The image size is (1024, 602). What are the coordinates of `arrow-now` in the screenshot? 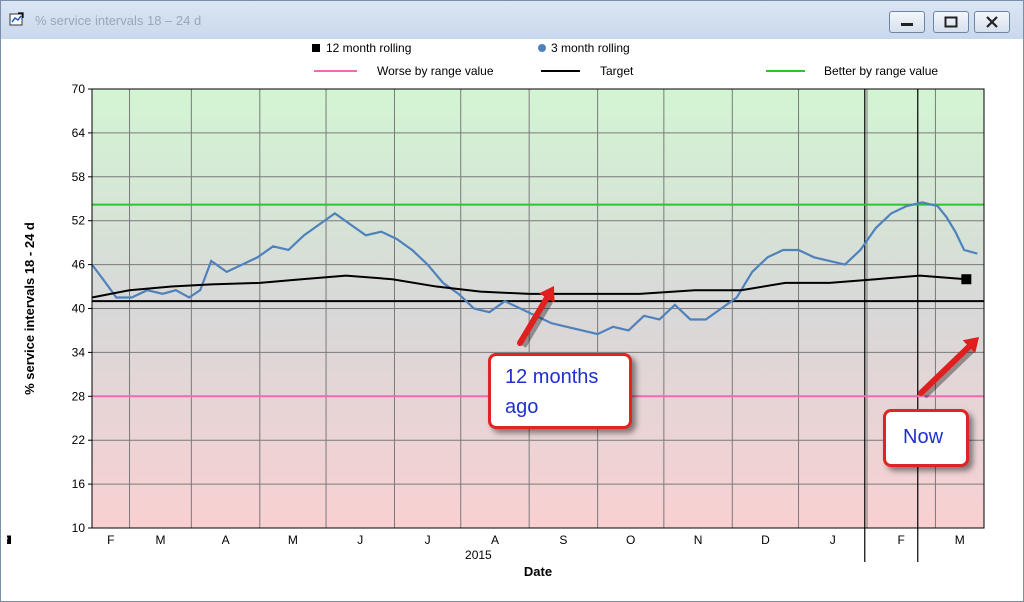 It's located at (945, 369).